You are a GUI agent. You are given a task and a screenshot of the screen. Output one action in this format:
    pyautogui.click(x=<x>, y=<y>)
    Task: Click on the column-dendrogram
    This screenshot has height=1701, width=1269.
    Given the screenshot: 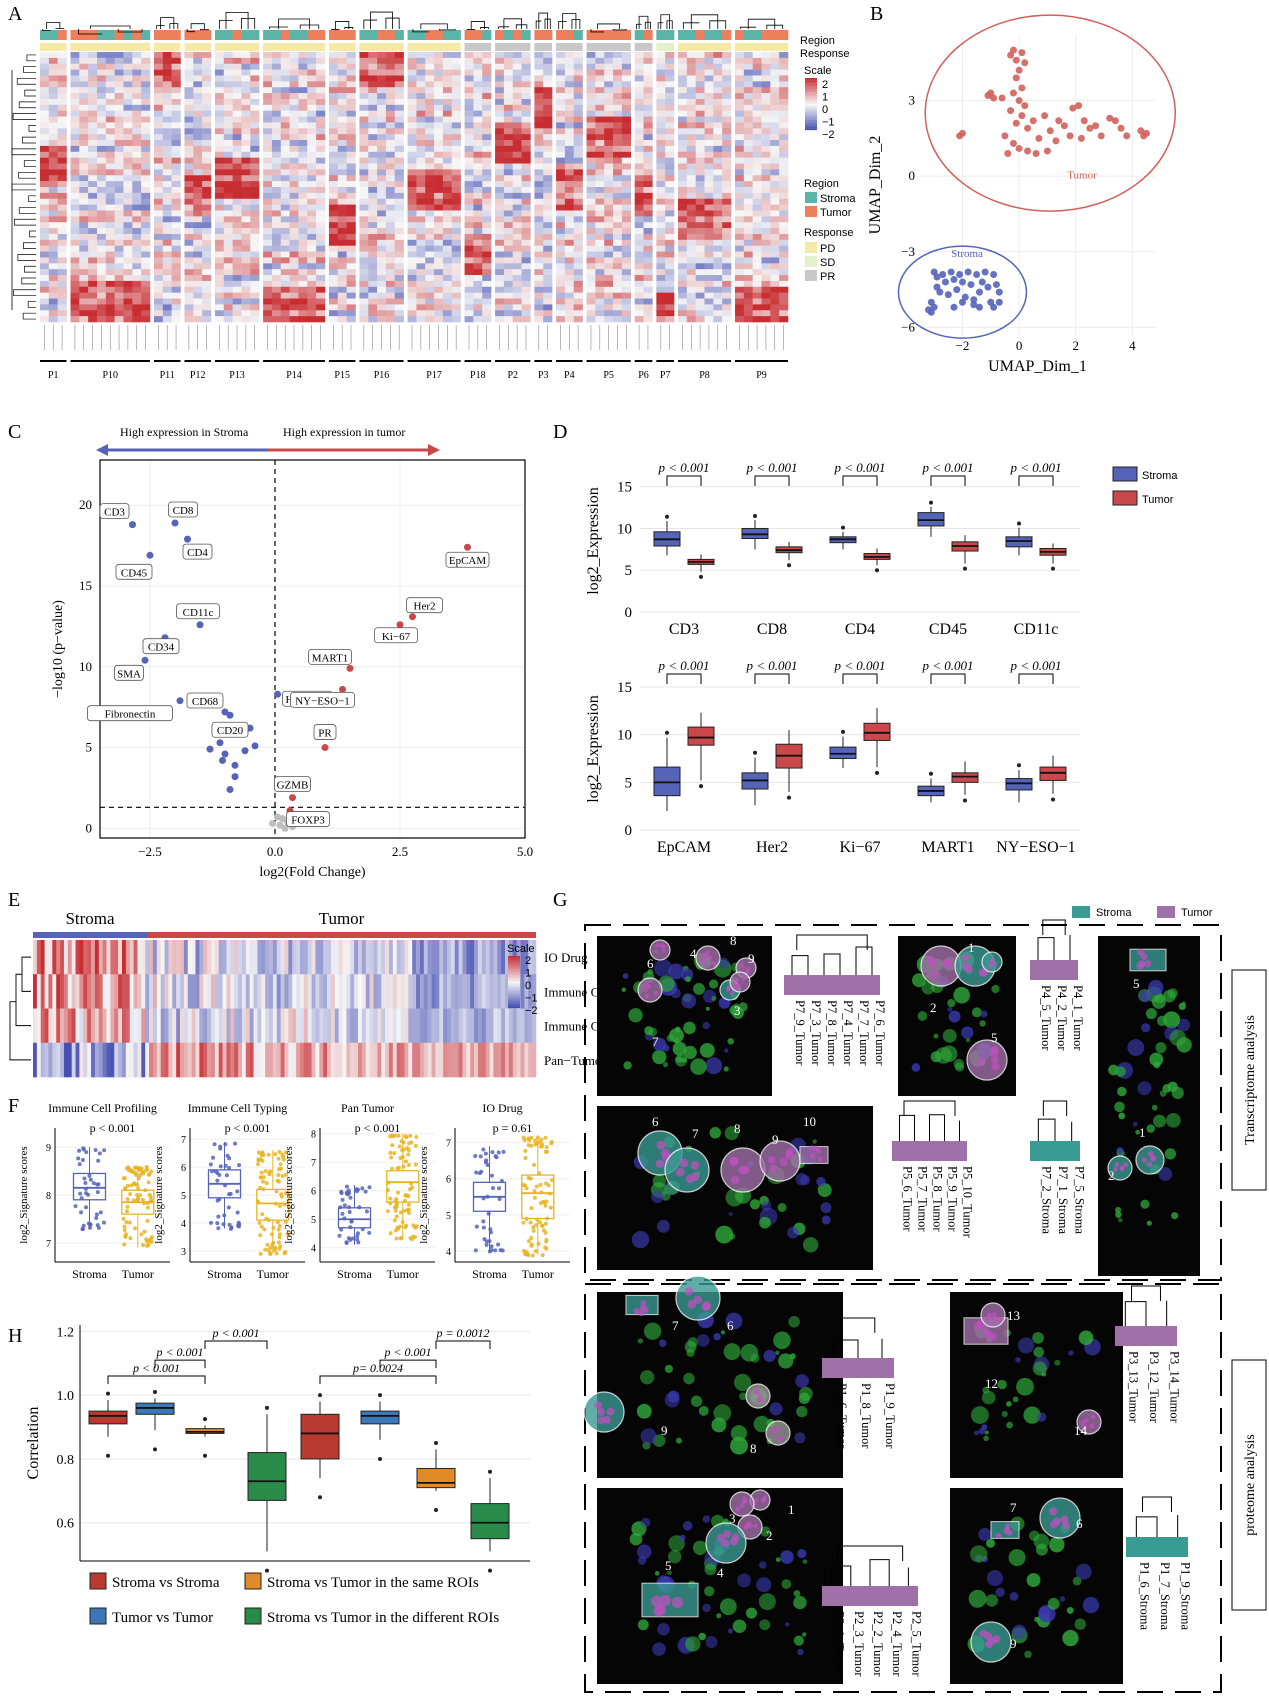 What is the action you would take?
    pyautogui.click(x=513, y=23)
    